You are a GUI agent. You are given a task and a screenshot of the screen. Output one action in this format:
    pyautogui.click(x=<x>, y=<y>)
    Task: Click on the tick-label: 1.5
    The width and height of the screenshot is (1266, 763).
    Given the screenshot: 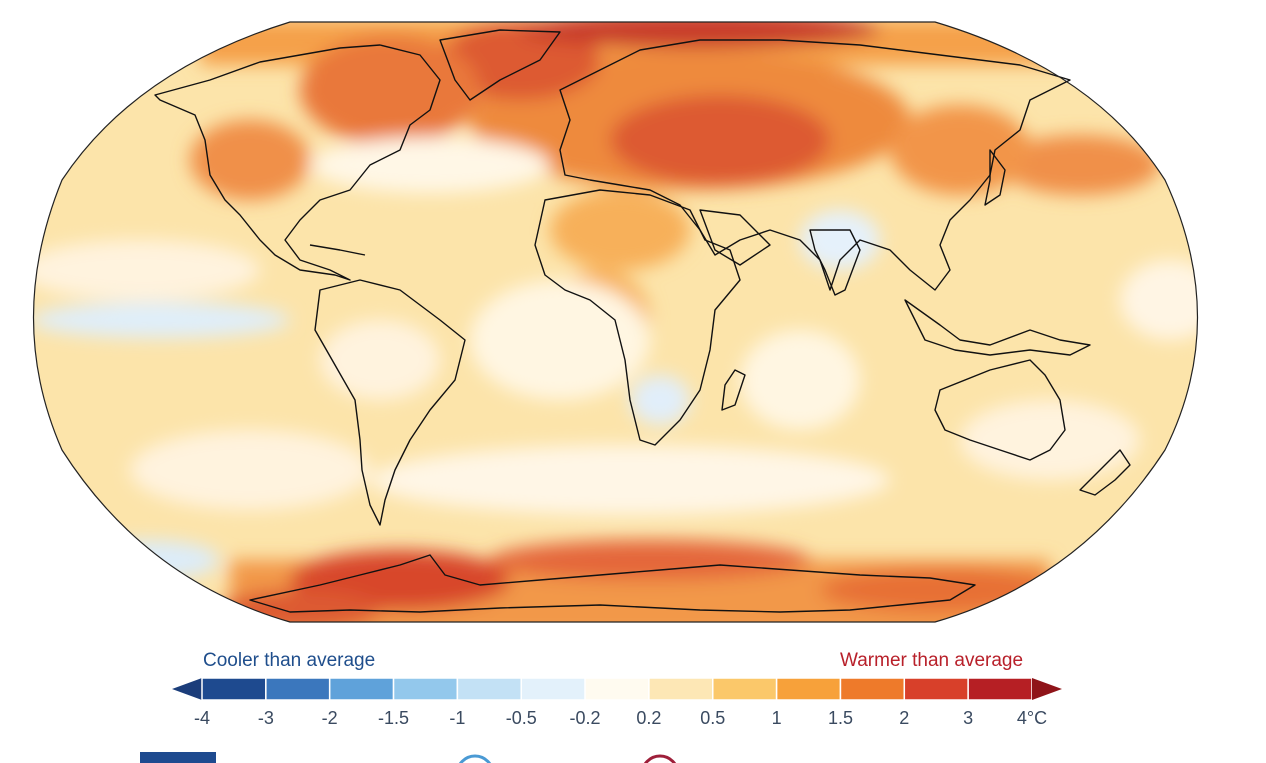 What is the action you would take?
    pyautogui.click(x=840, y=718)
    